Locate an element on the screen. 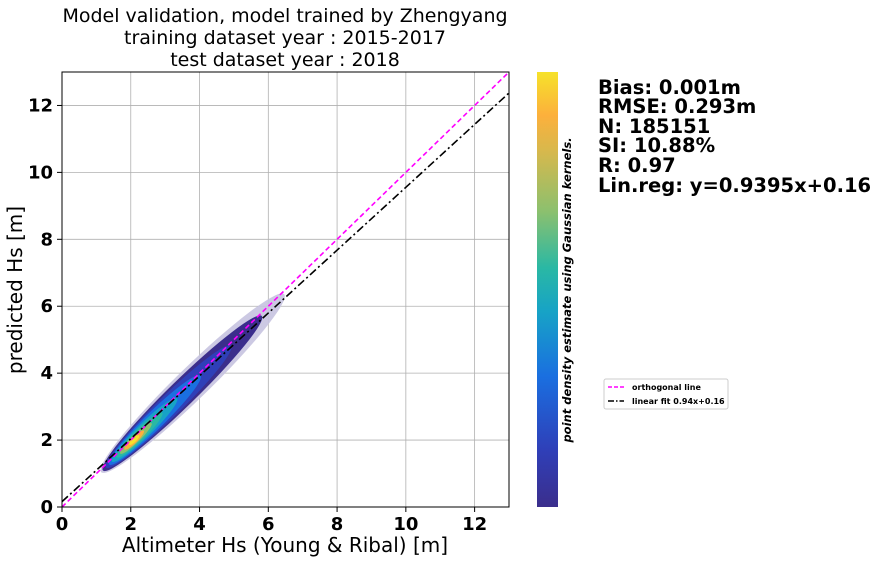 This screenshot has width=885, height=562. x-tick-label: 10 is located at coordinates (405, 524).